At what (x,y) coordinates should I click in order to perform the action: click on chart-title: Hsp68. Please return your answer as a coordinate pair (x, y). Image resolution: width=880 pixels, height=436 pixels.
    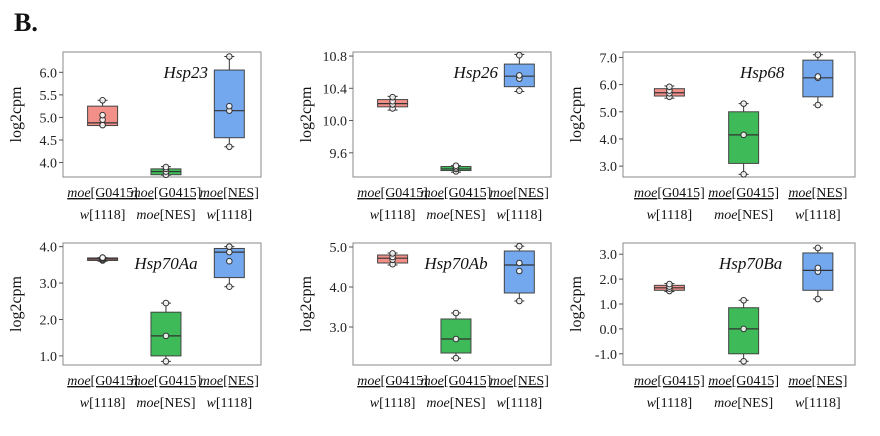
    Looking at the image, I should click on (762, 72).